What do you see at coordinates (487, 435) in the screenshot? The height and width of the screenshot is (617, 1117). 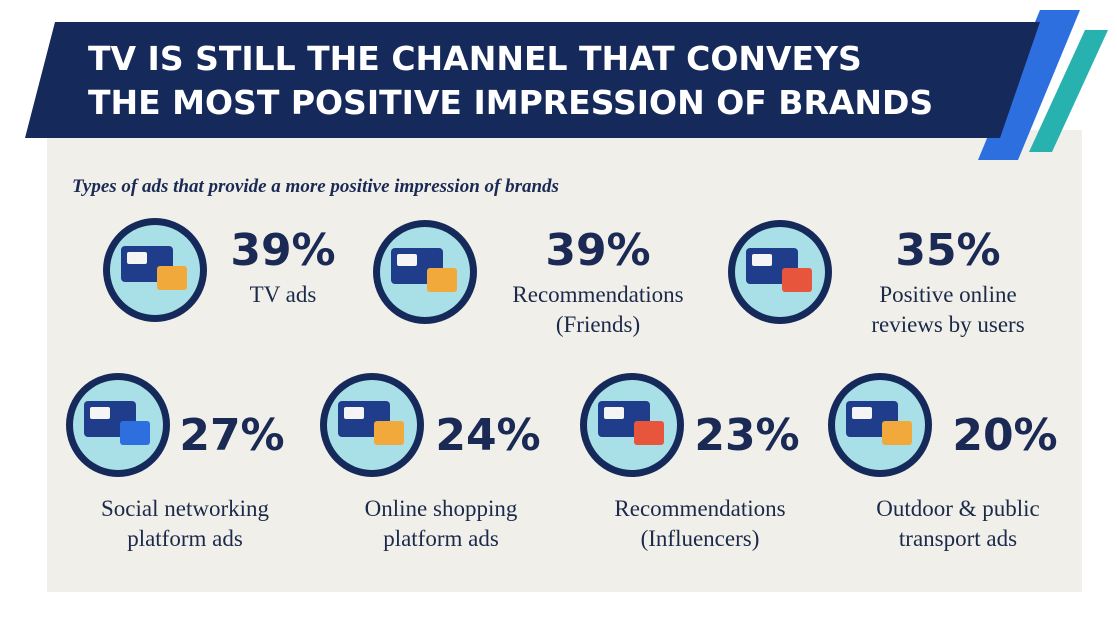 I see `percent: 24%` at bounding box center [487, 435].